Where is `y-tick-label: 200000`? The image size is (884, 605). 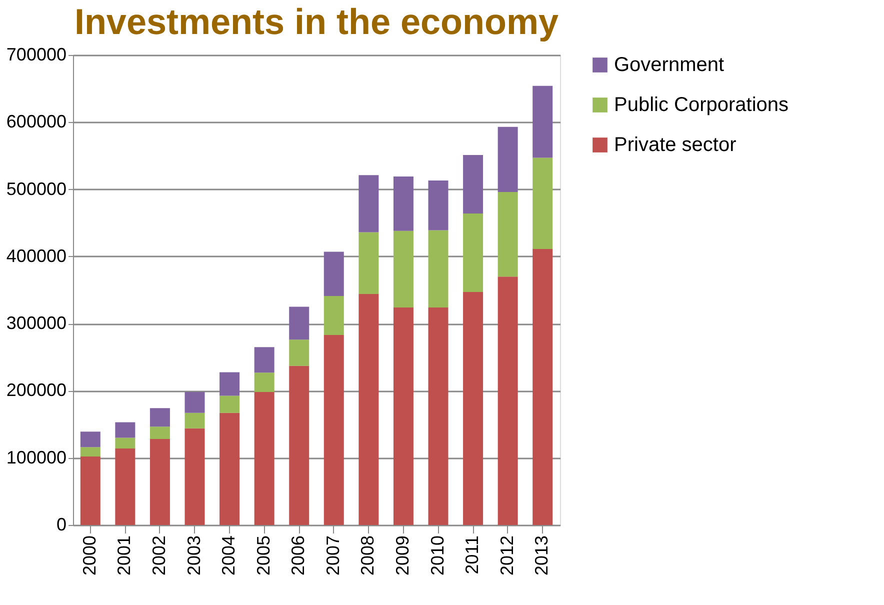 y-tick-label: 200000 is located at coordinates (36, 390).